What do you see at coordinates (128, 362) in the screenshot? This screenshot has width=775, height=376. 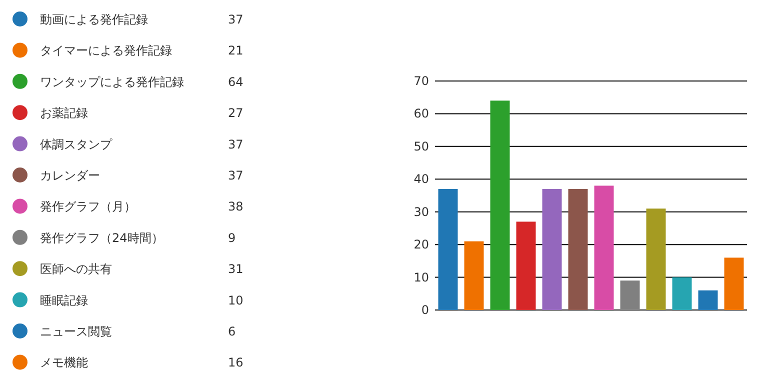 I see `row: メモ機能 16` at bounding box center [128, 362].